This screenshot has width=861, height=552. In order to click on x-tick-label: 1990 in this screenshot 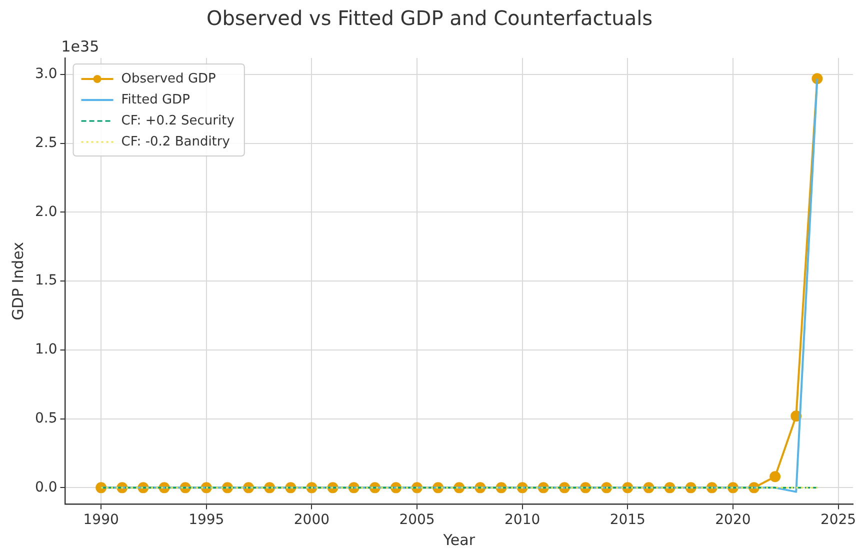, I will do `click(101, 520)`.